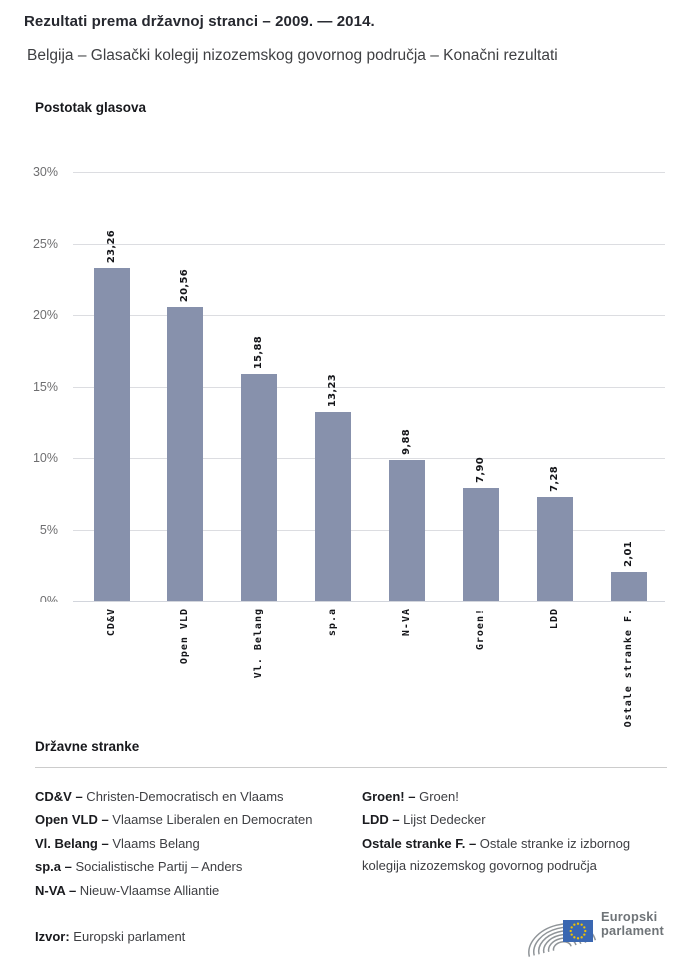  Describe the element at coordinates (53, 867) in the screenshot. I see `legend-term: sp.a –` at that location.